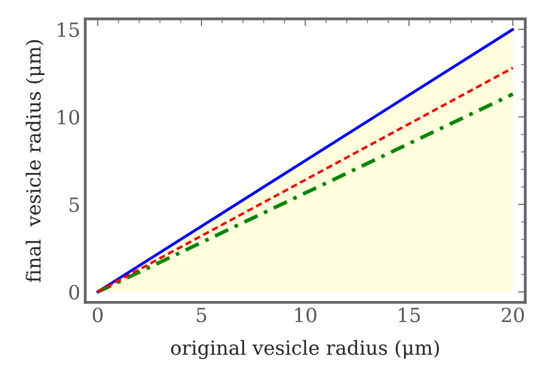 Image resolution: width=550 pixels, height=378 pixels. I want to click on x-tick-label: 15, so click(409, 315).